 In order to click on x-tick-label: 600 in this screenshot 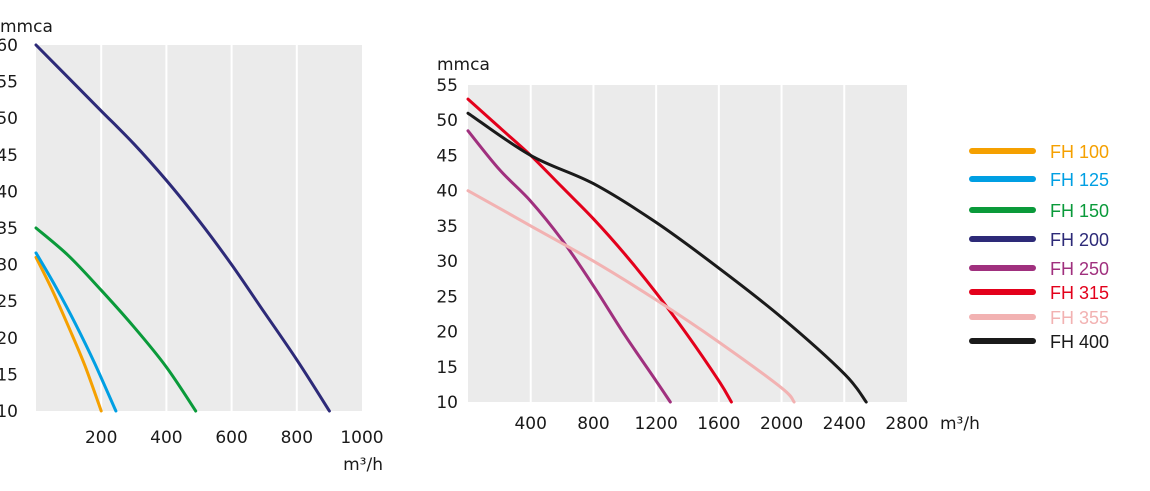, I will do `click(231, 438)`.